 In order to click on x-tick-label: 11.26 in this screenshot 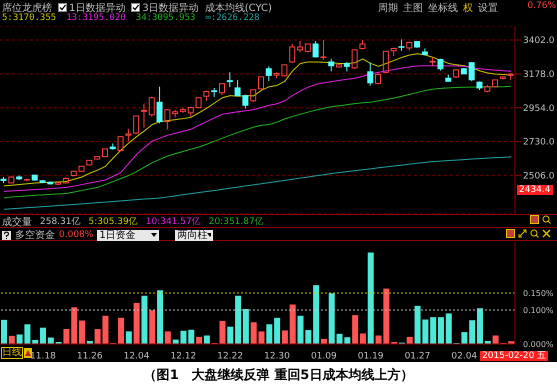, I will do `click(89, 356)`.